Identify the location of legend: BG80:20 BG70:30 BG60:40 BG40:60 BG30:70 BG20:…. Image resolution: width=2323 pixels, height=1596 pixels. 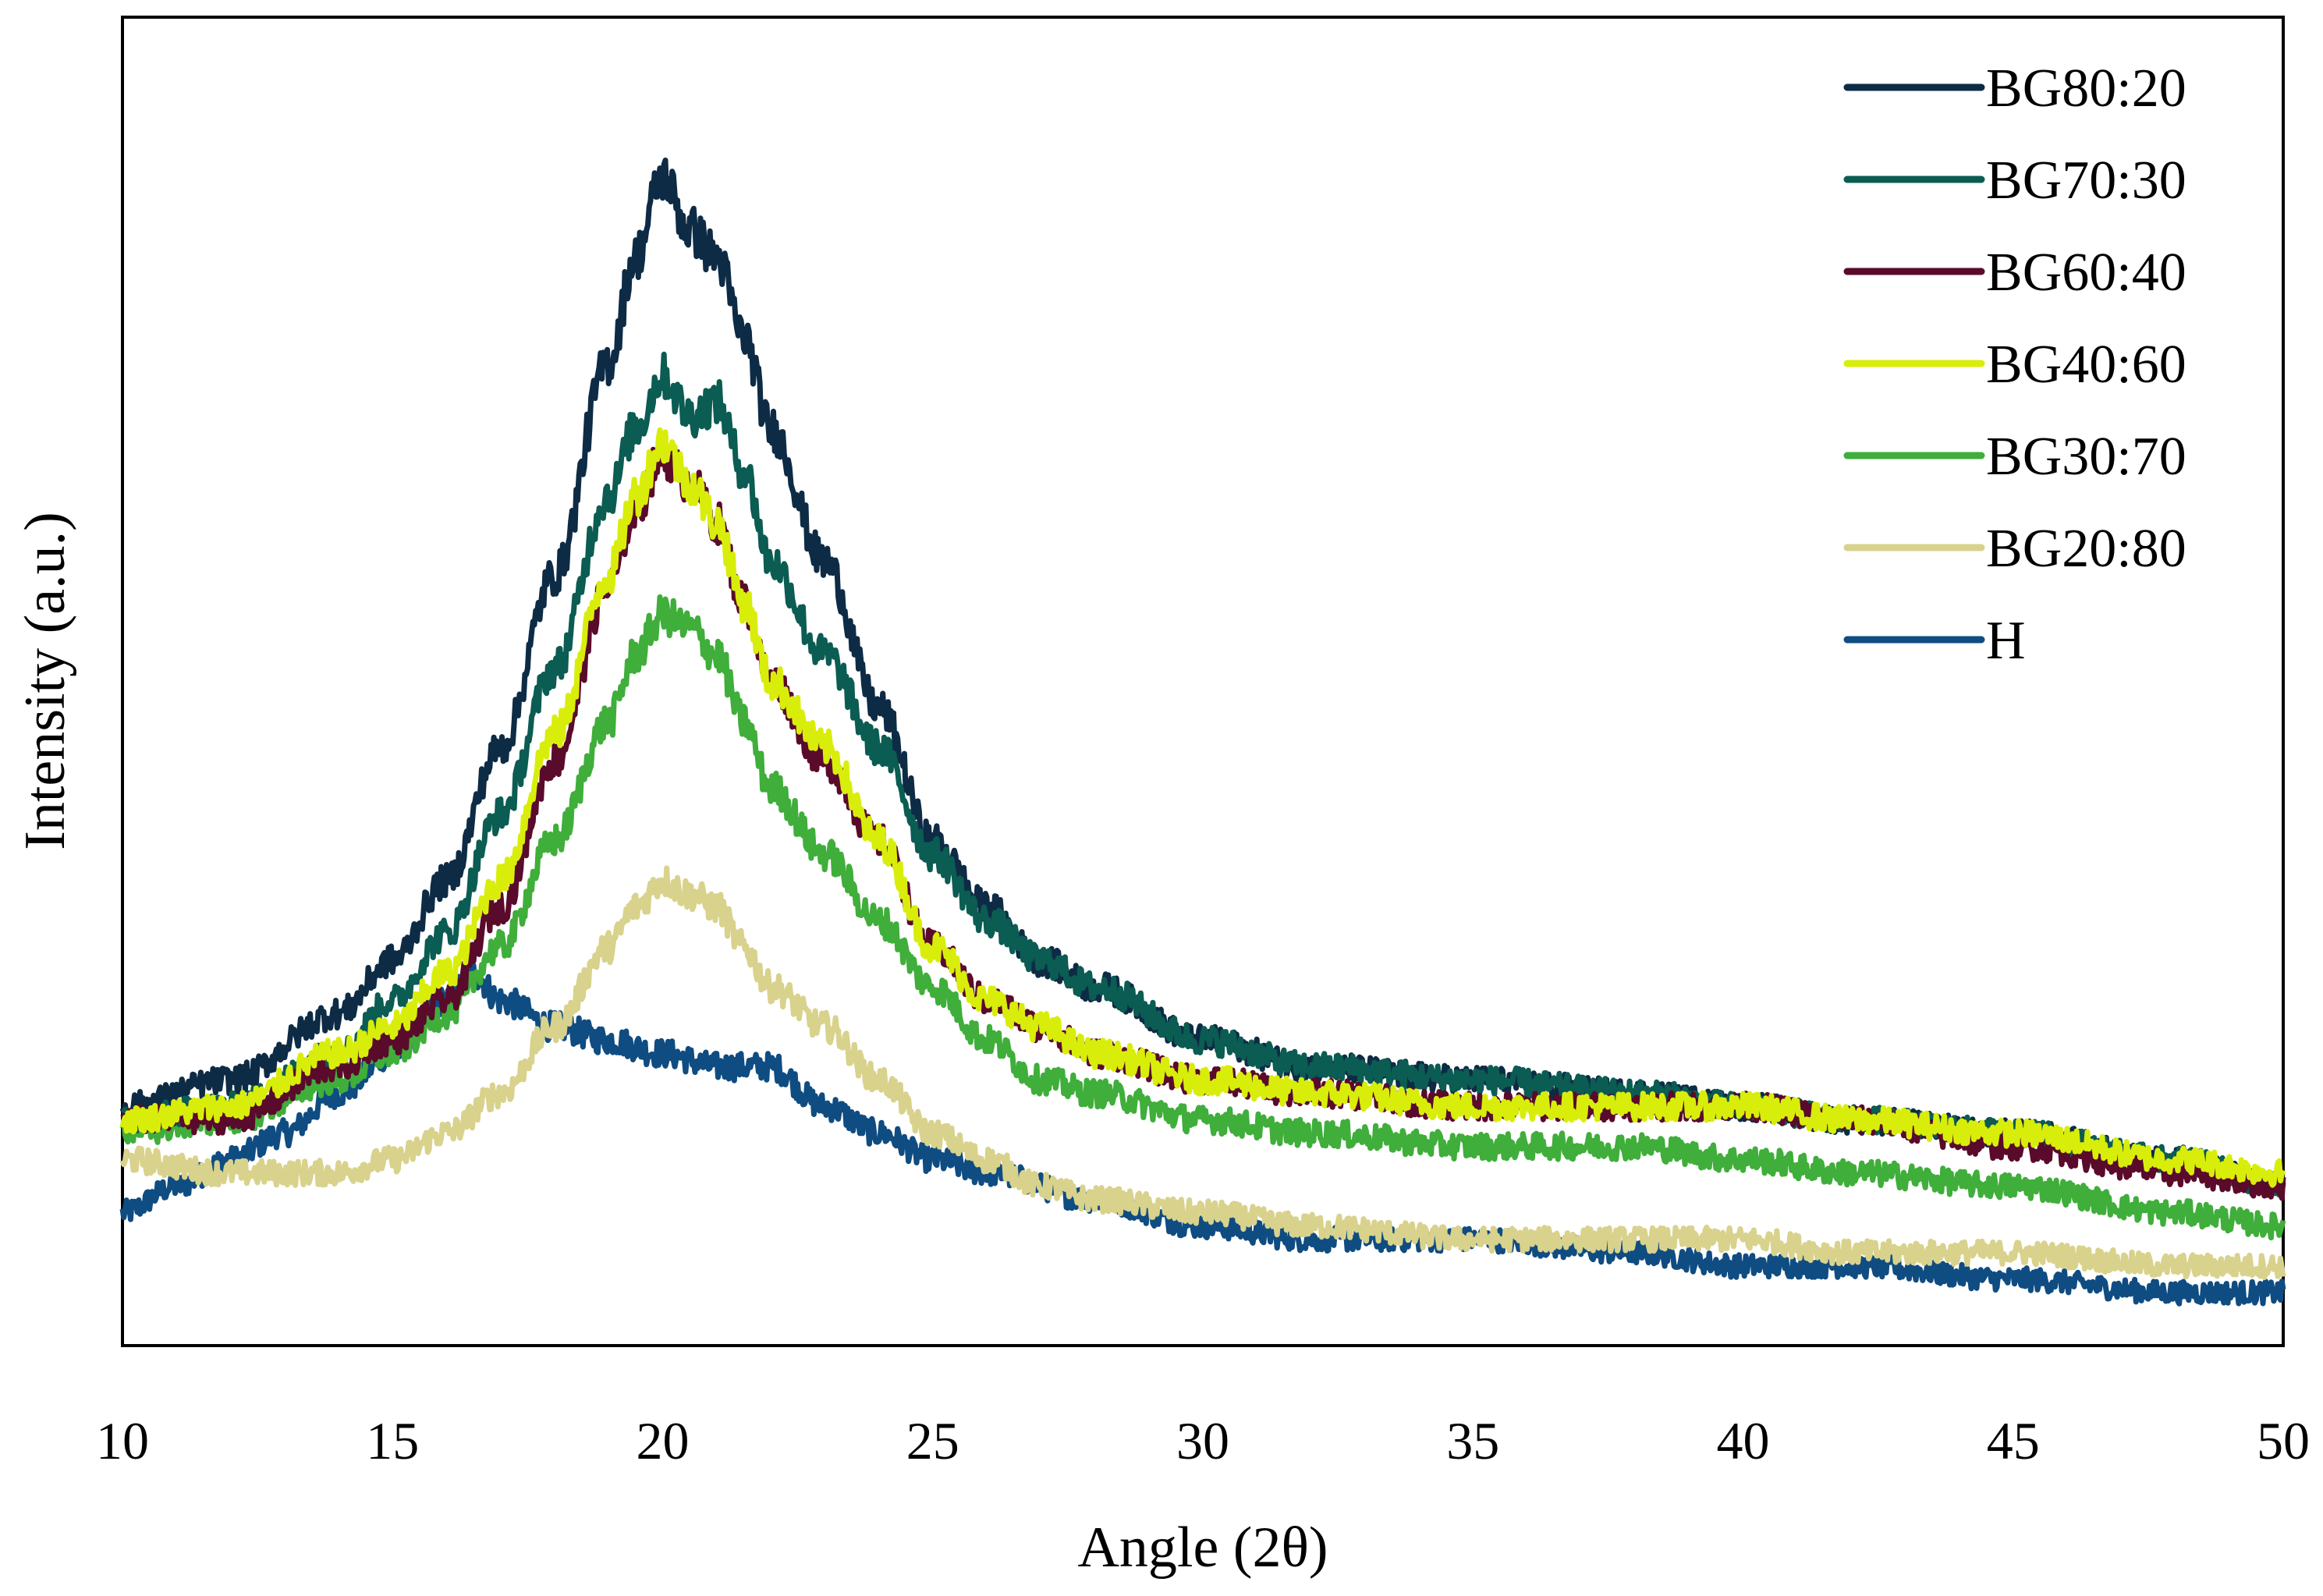
(2014, 365).